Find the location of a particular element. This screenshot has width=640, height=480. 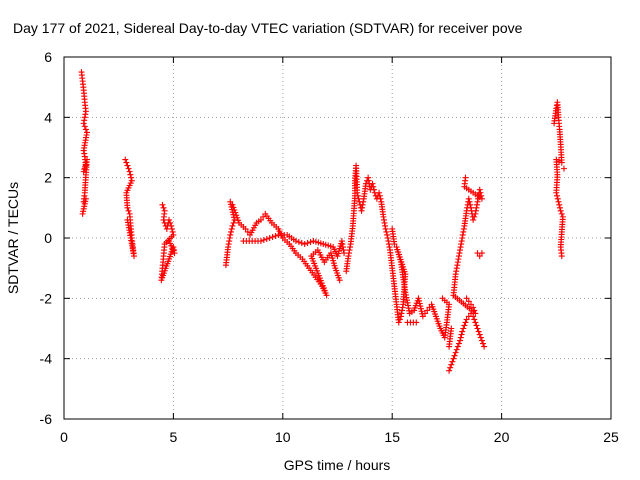

x-tick-label: 15 is located at coordinates (392, 437).